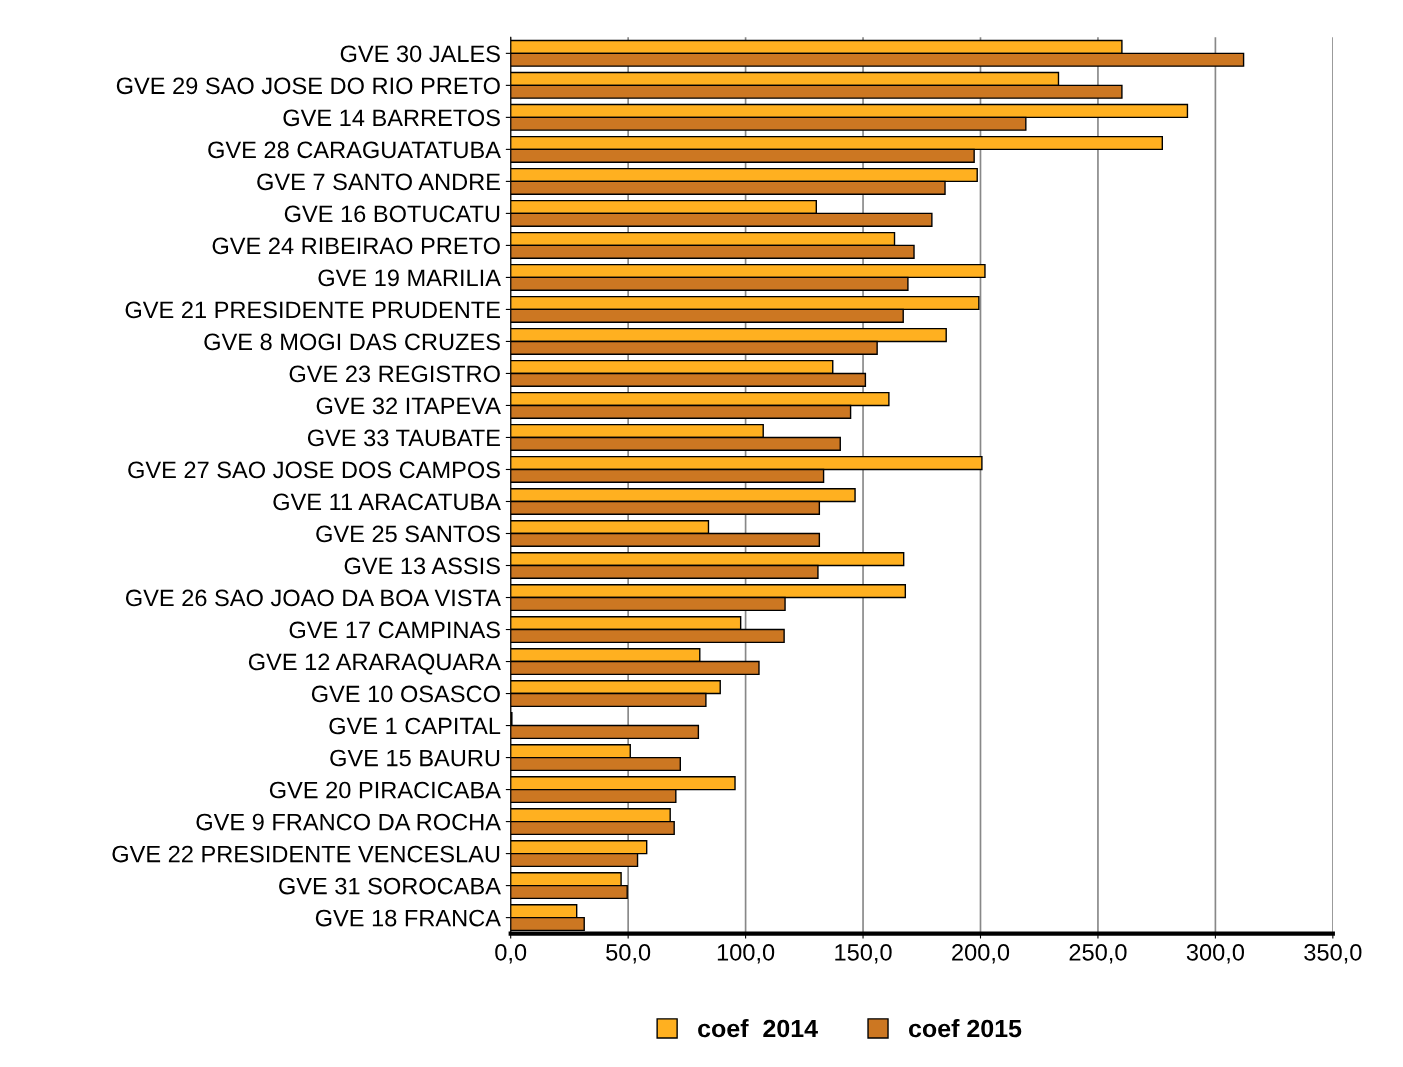  I want to click on y-tick-label: GVE 32 ITAPEVA, so click(408, 406).